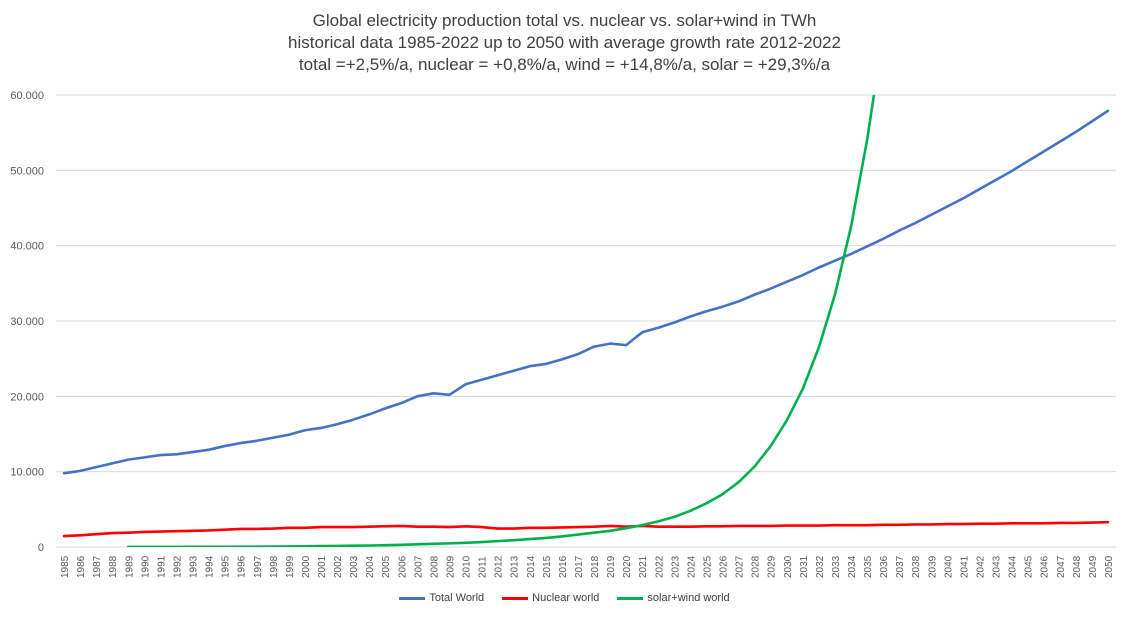  What do you see at coordinates (354, 566) in the screenshot?
I see `x-tick-label: 2003` at bounding box center [354, 566].